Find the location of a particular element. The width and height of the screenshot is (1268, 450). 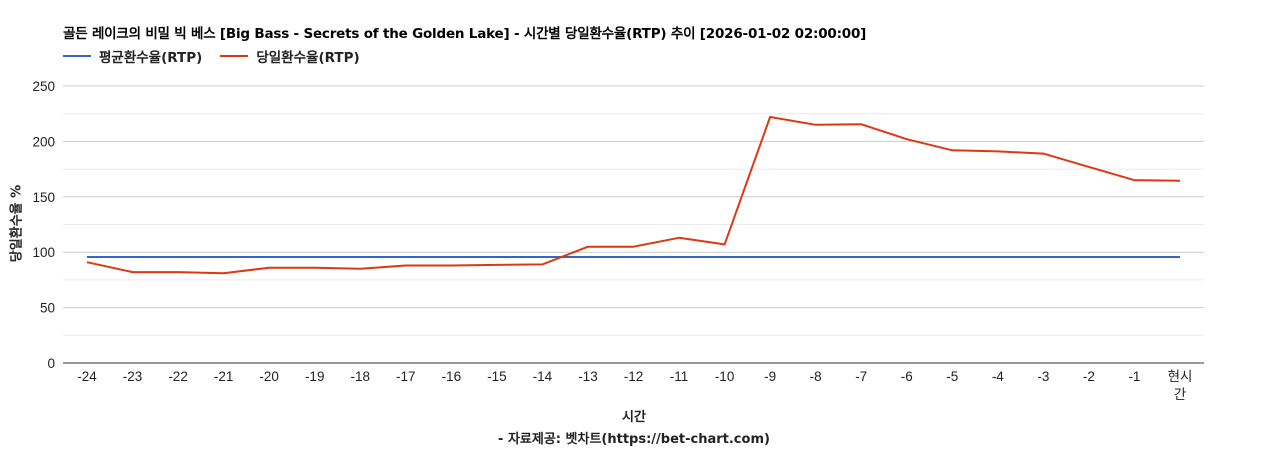

legend-item-average-rtp: 평균환수율(RTP) is located at coordinates (132, 56).